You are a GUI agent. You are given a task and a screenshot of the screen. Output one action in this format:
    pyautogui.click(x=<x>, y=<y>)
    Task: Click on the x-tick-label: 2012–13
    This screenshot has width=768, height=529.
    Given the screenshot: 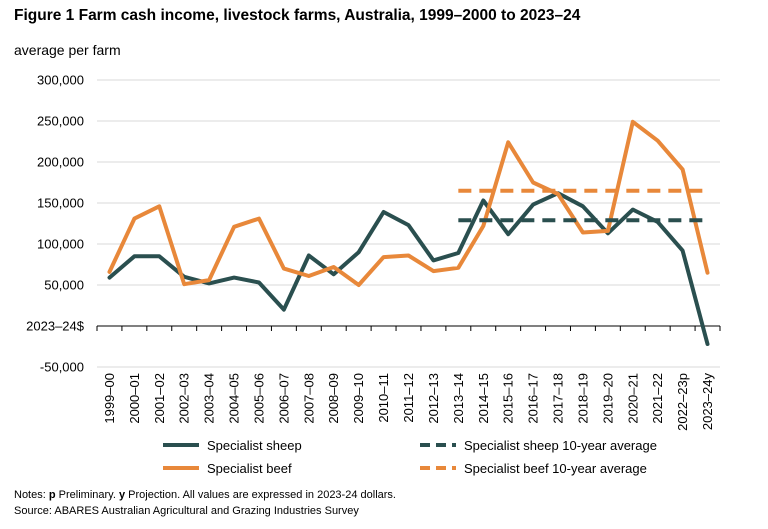 What is the action you would take?
    pyautogui.click(x=433, y=398)
    